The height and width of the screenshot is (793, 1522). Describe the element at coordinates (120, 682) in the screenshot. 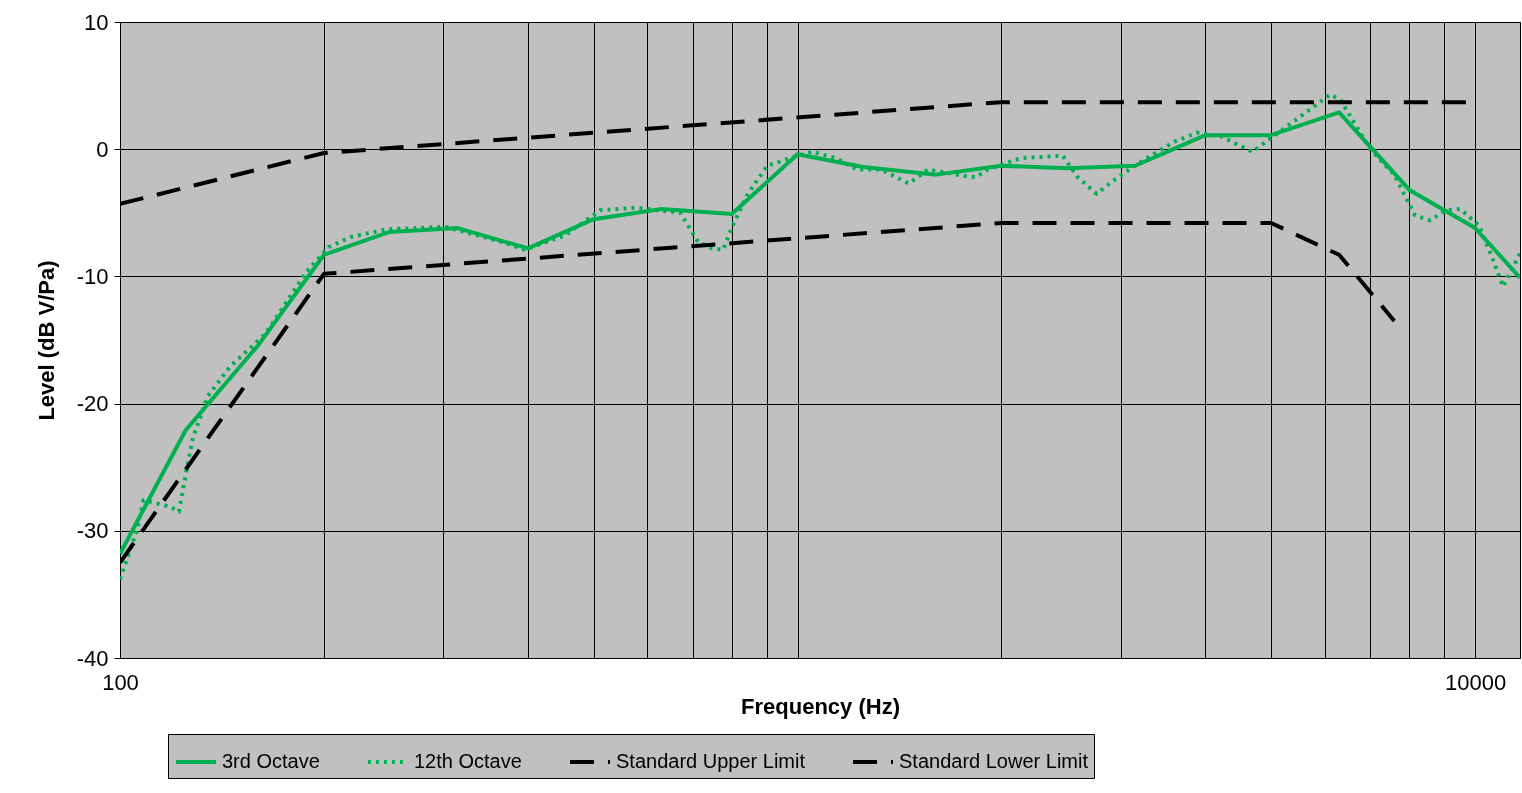

I see `x-tick-label: 100` at that location.